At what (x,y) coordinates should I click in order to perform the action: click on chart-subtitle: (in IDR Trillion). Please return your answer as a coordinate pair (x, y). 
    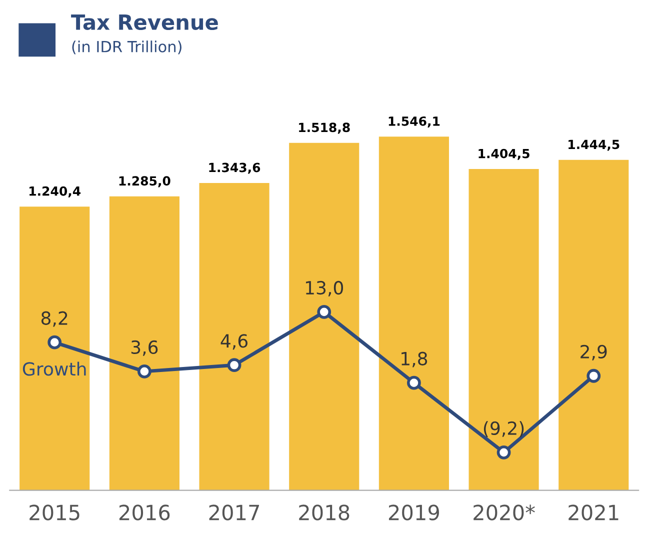
    Looking at the image, I should click on (127, 47).